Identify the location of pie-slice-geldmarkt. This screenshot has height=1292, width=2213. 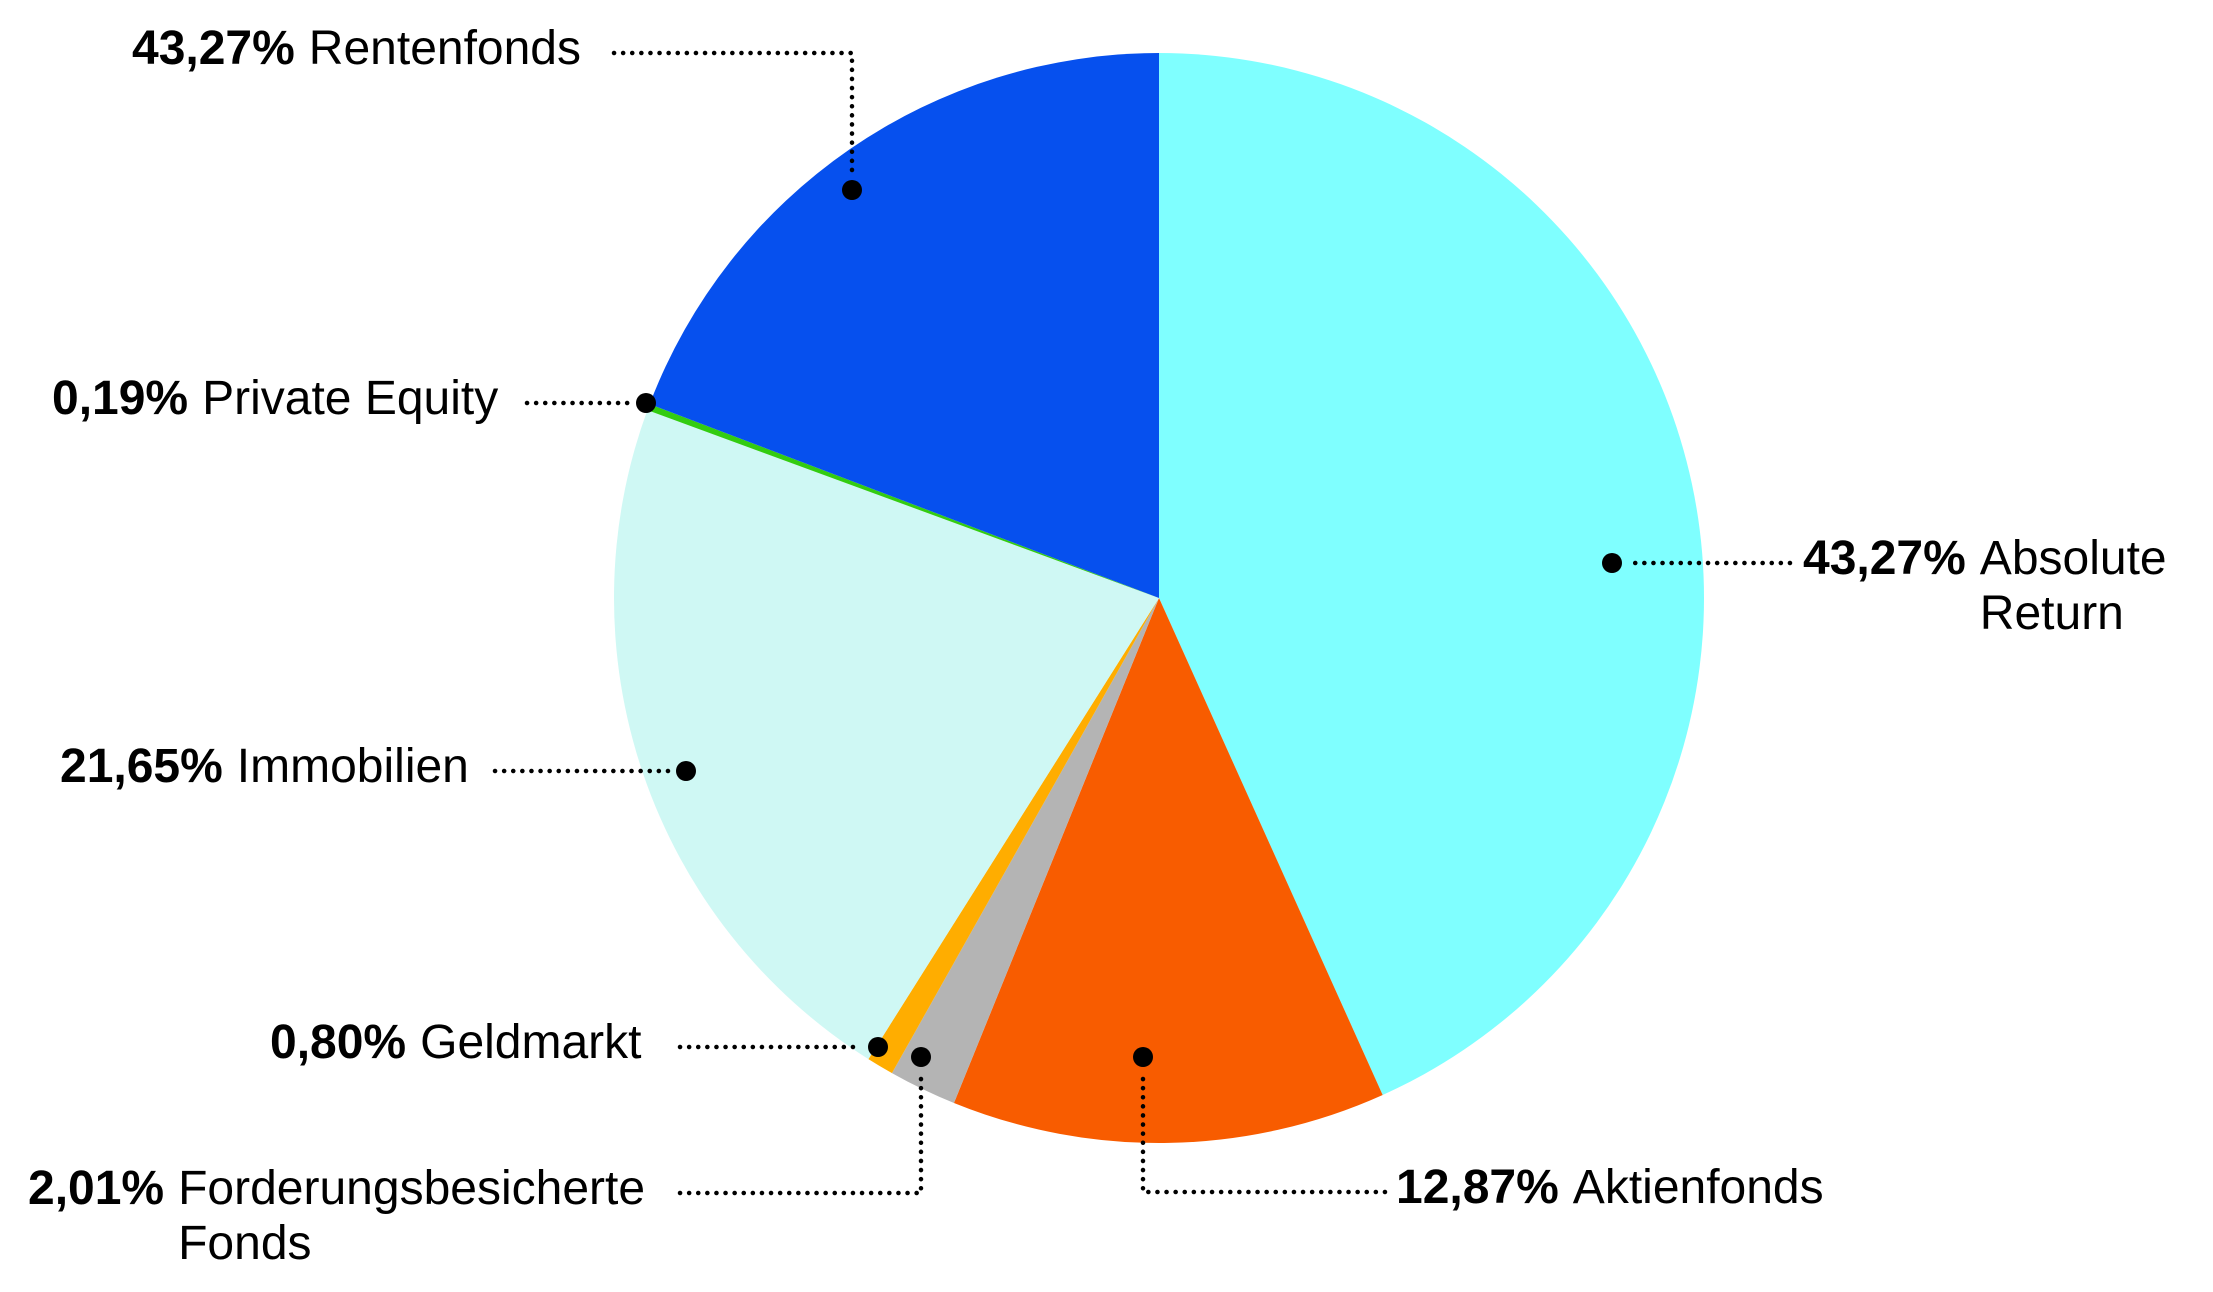
(1013, 836).